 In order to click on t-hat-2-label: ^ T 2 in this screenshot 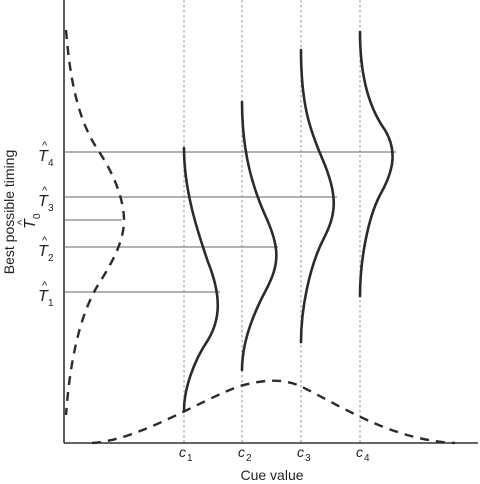, I will do `click(46, 249)`.